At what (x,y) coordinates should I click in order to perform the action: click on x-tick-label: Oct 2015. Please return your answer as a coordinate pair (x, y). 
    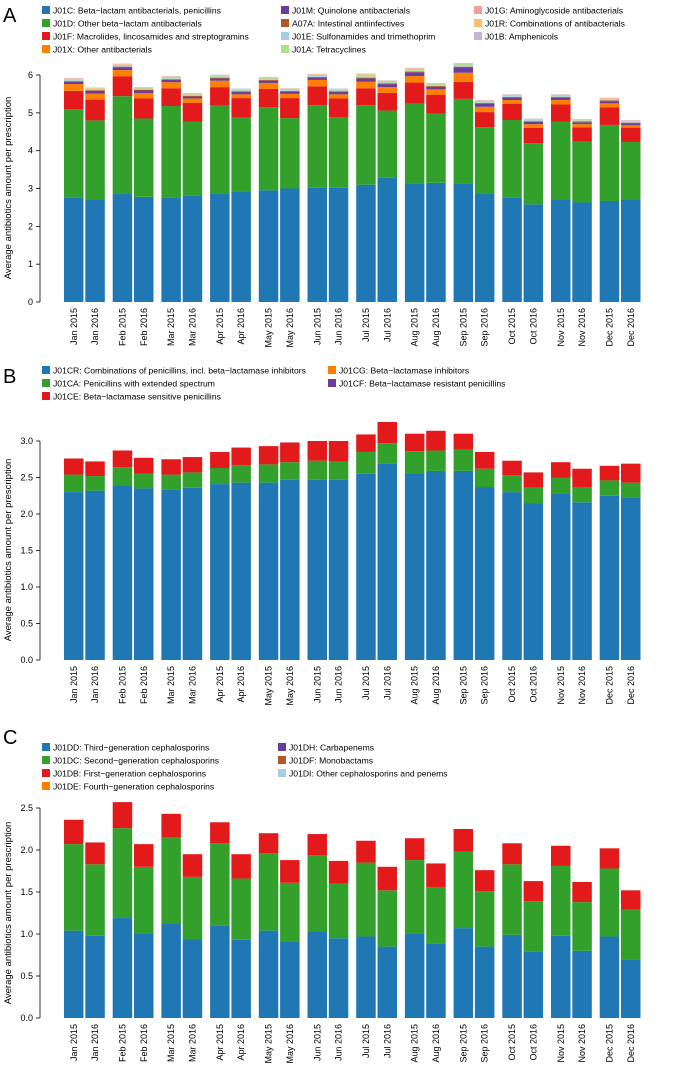
    Looking at the image, I should click on (512, 326).